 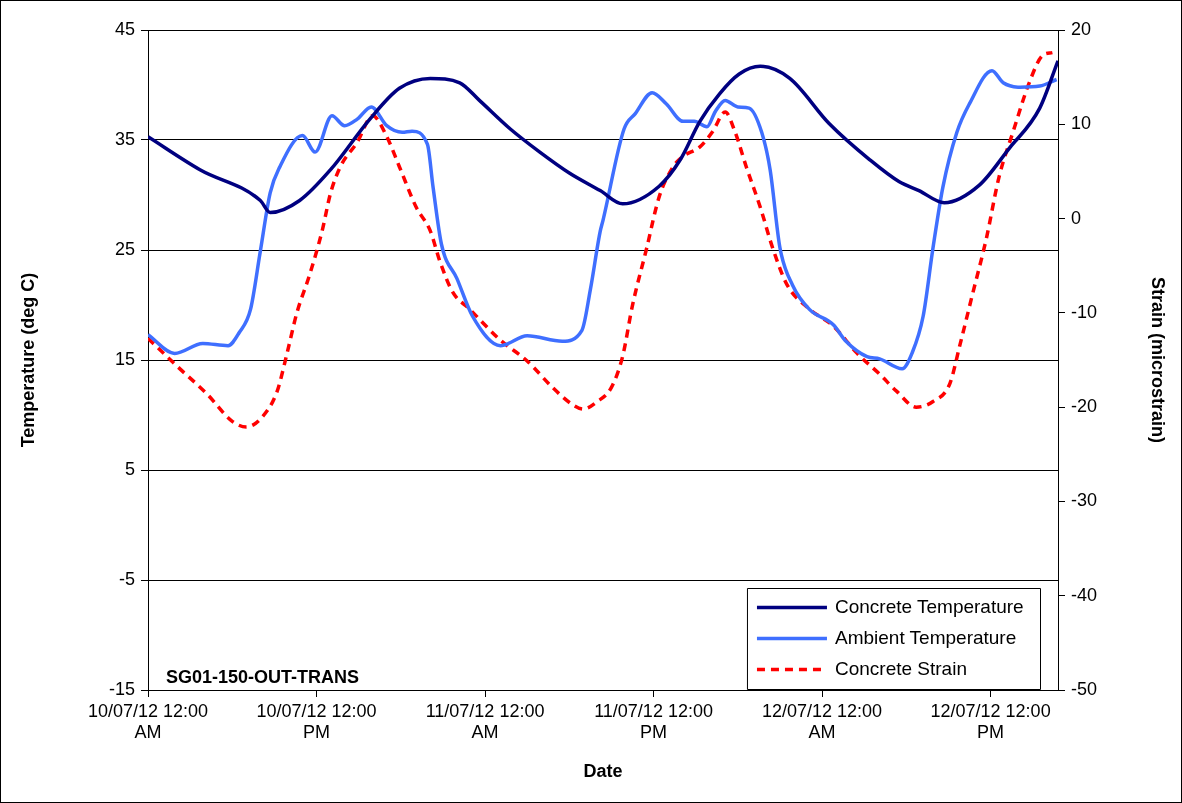 I want to click on x-tick-label: 10/07/12 12:00 PM, so click(x=316, y=721).